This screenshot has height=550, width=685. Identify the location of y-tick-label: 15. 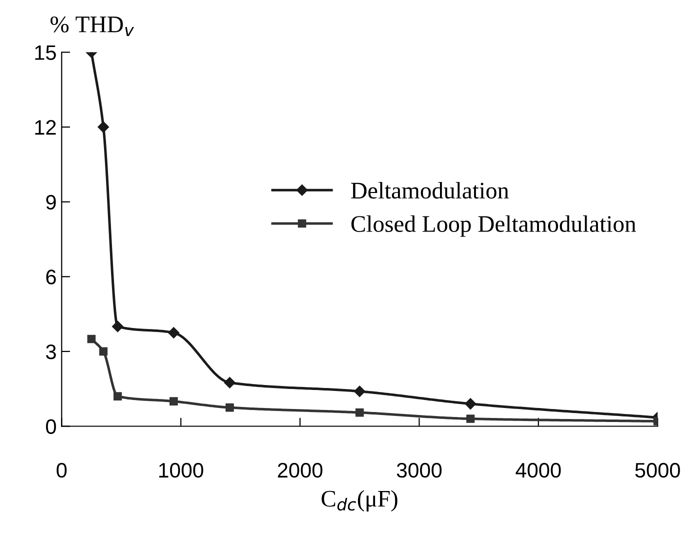
(45, 52).